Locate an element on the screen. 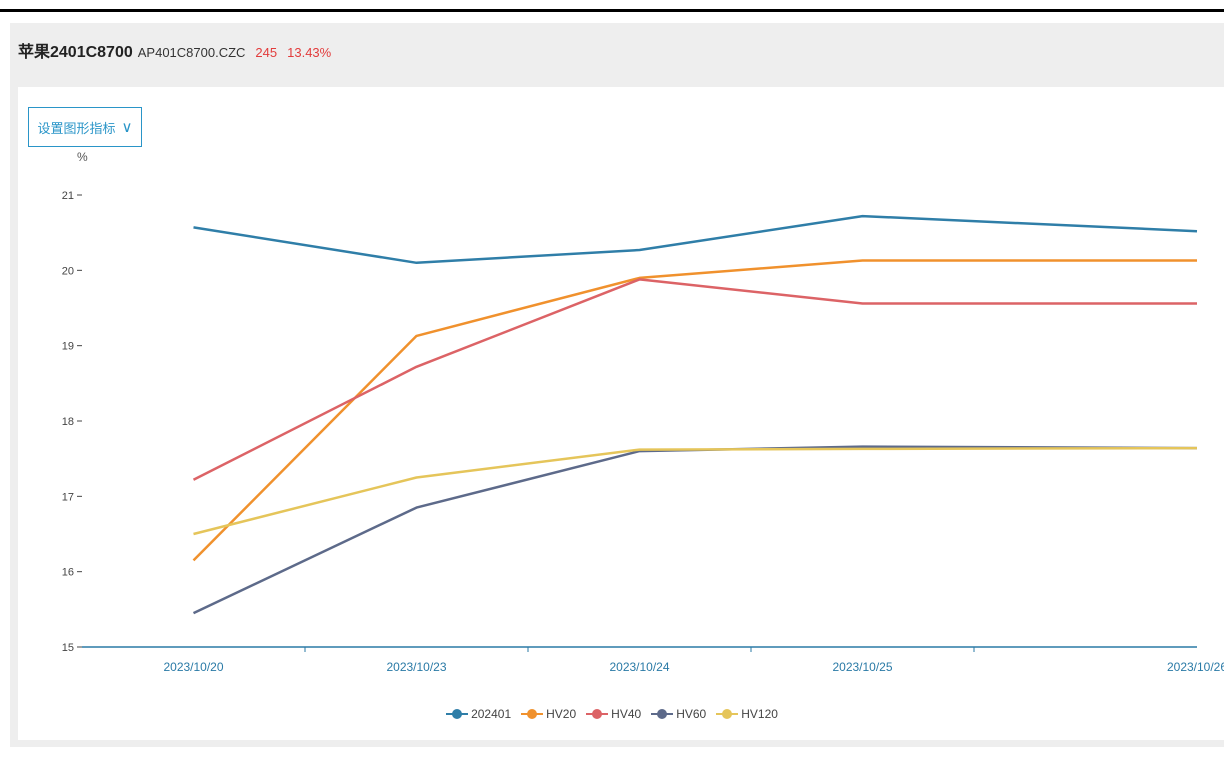  y-tick-label: 15 is located at coordinates (68, 648).